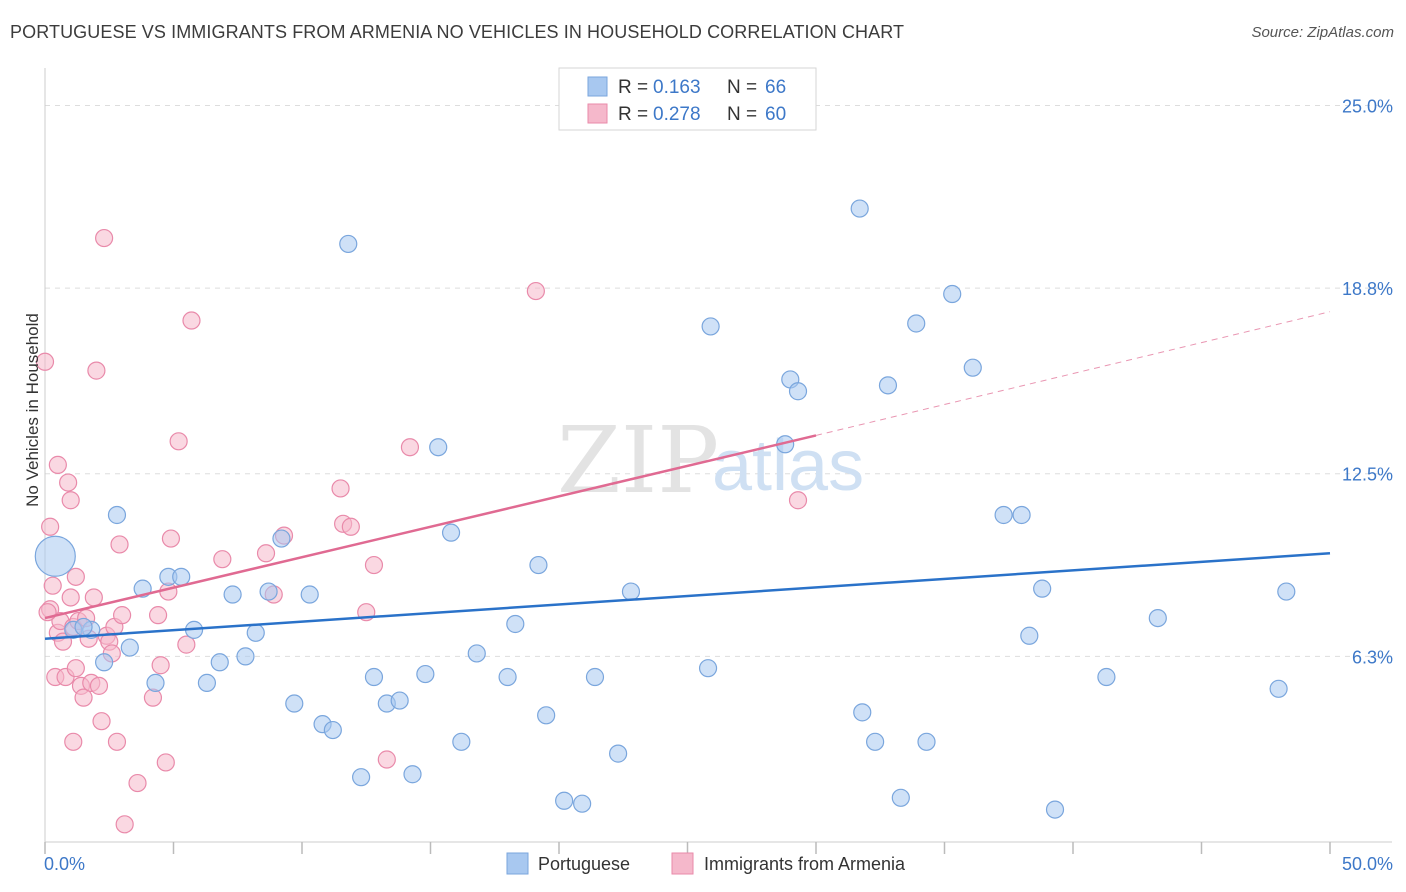 The height and width of the screenshot is (892, 1406). Describe the element at coordinates (677, 87) in the screenshot. I see `legend-r-value-1: 0.163` at that location.